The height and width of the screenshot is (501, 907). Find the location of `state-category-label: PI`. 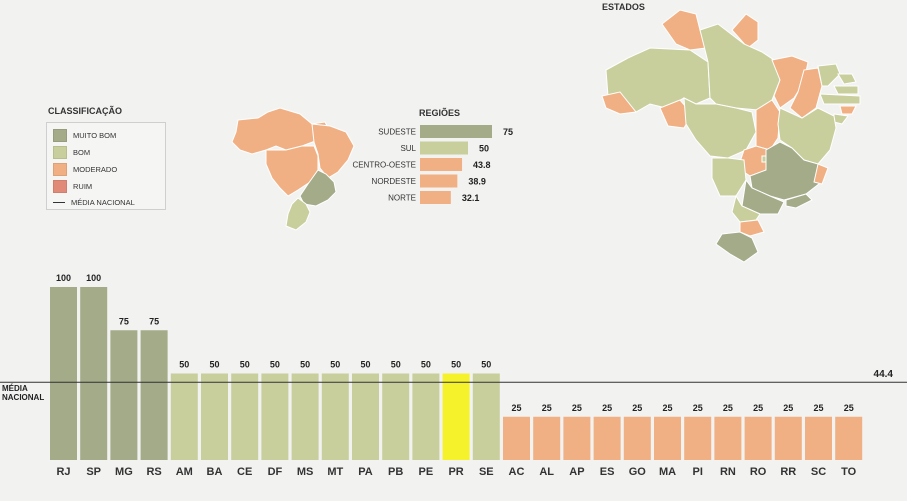

state-category-label: PI is located at coordinates (697, 472).